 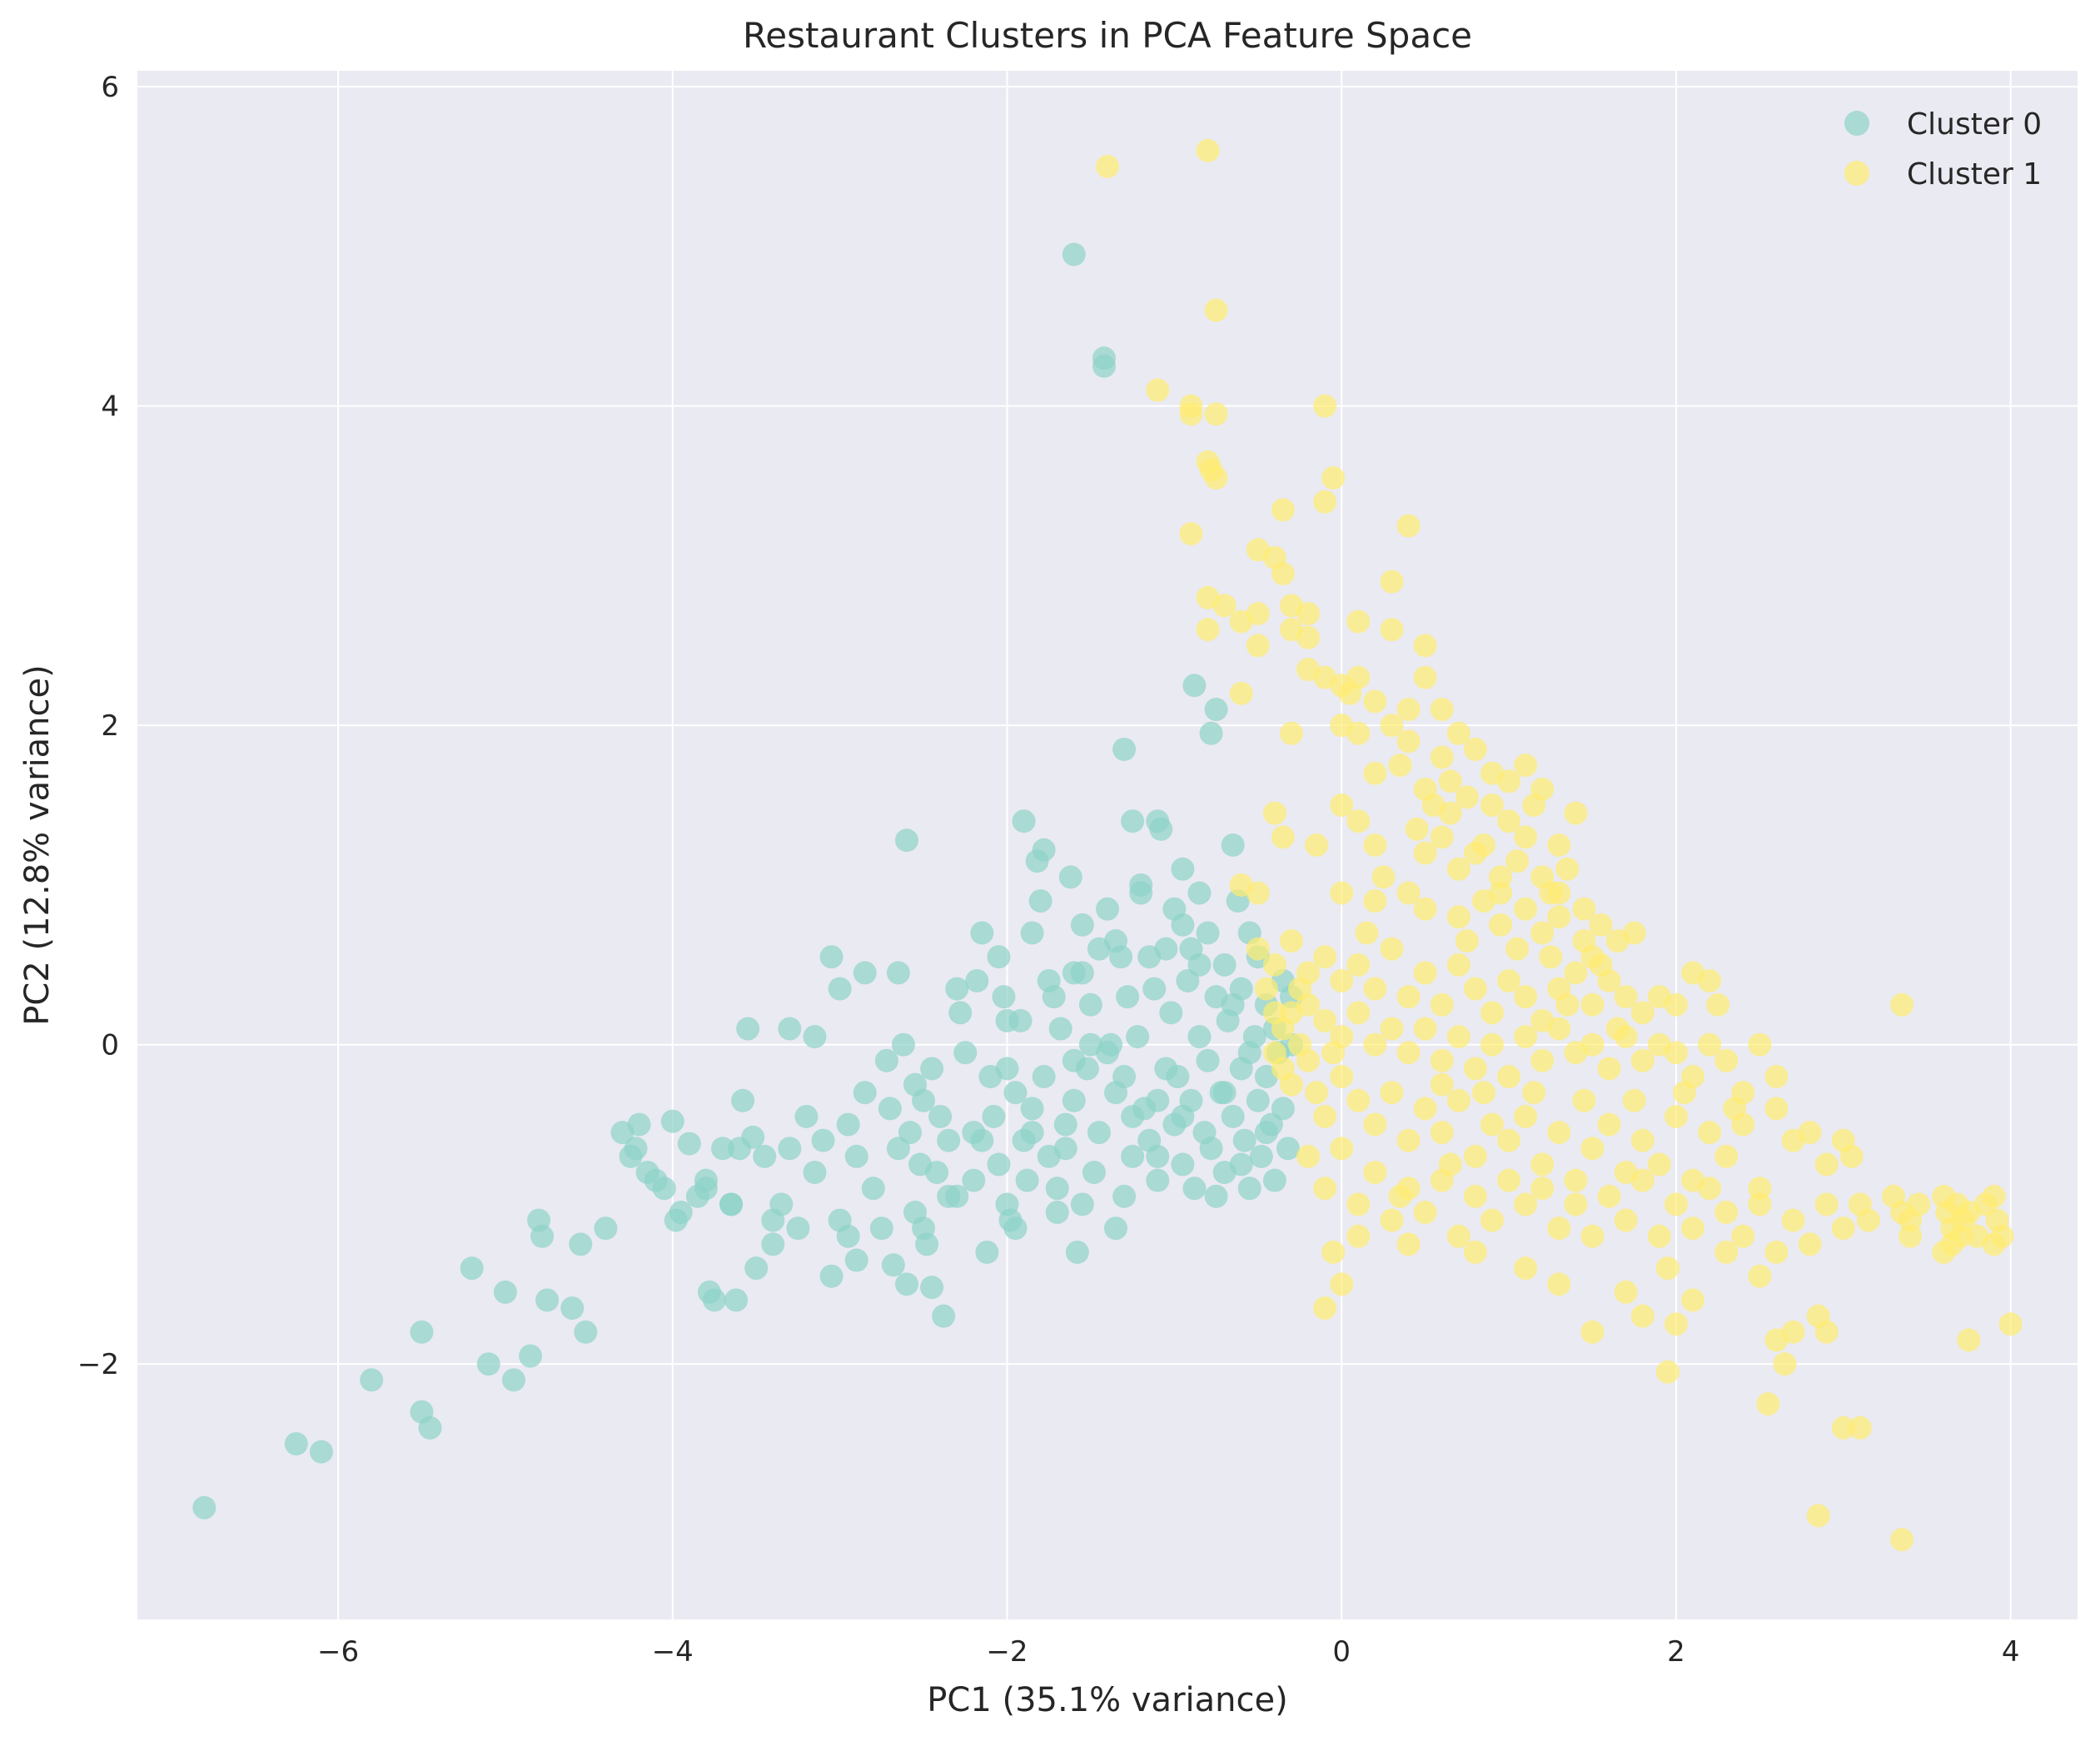 What do you see at coordinates (37, 844) in the screenshot?
I see `y-axis-label: PC2 (12.8% variance)` at bounding box center [37, 844].